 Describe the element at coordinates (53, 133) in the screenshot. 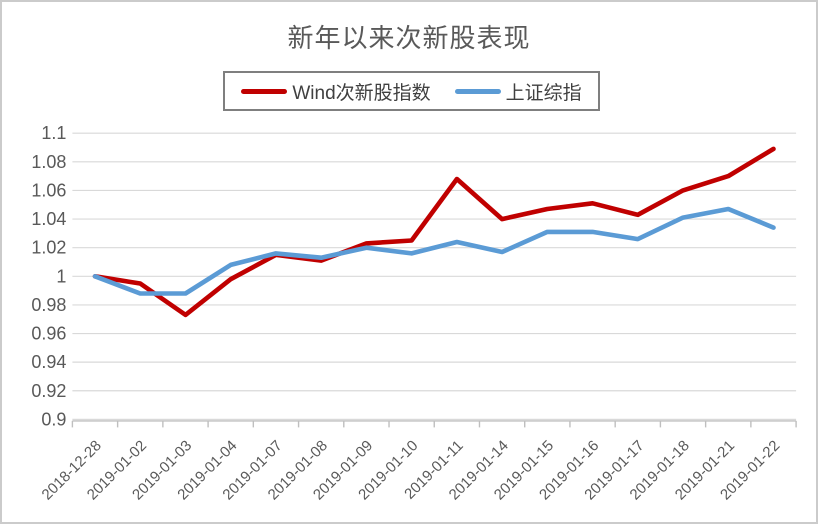

I see `y-axis-label: 1.1` at that location.